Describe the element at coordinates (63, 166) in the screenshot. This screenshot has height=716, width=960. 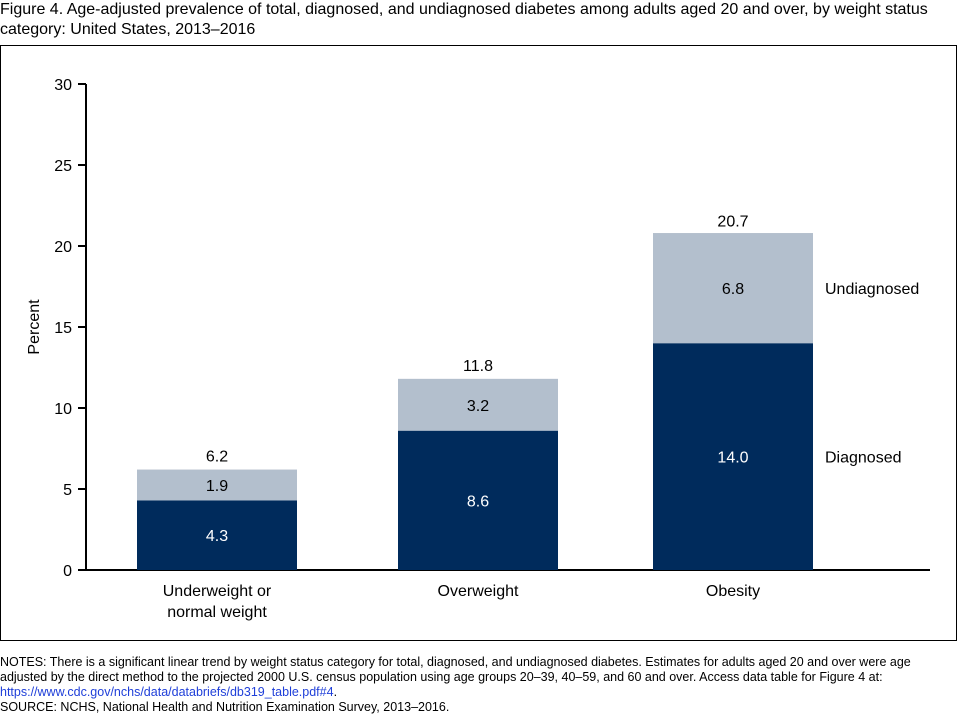
I see `y-tick-label-25: 25` at that location.